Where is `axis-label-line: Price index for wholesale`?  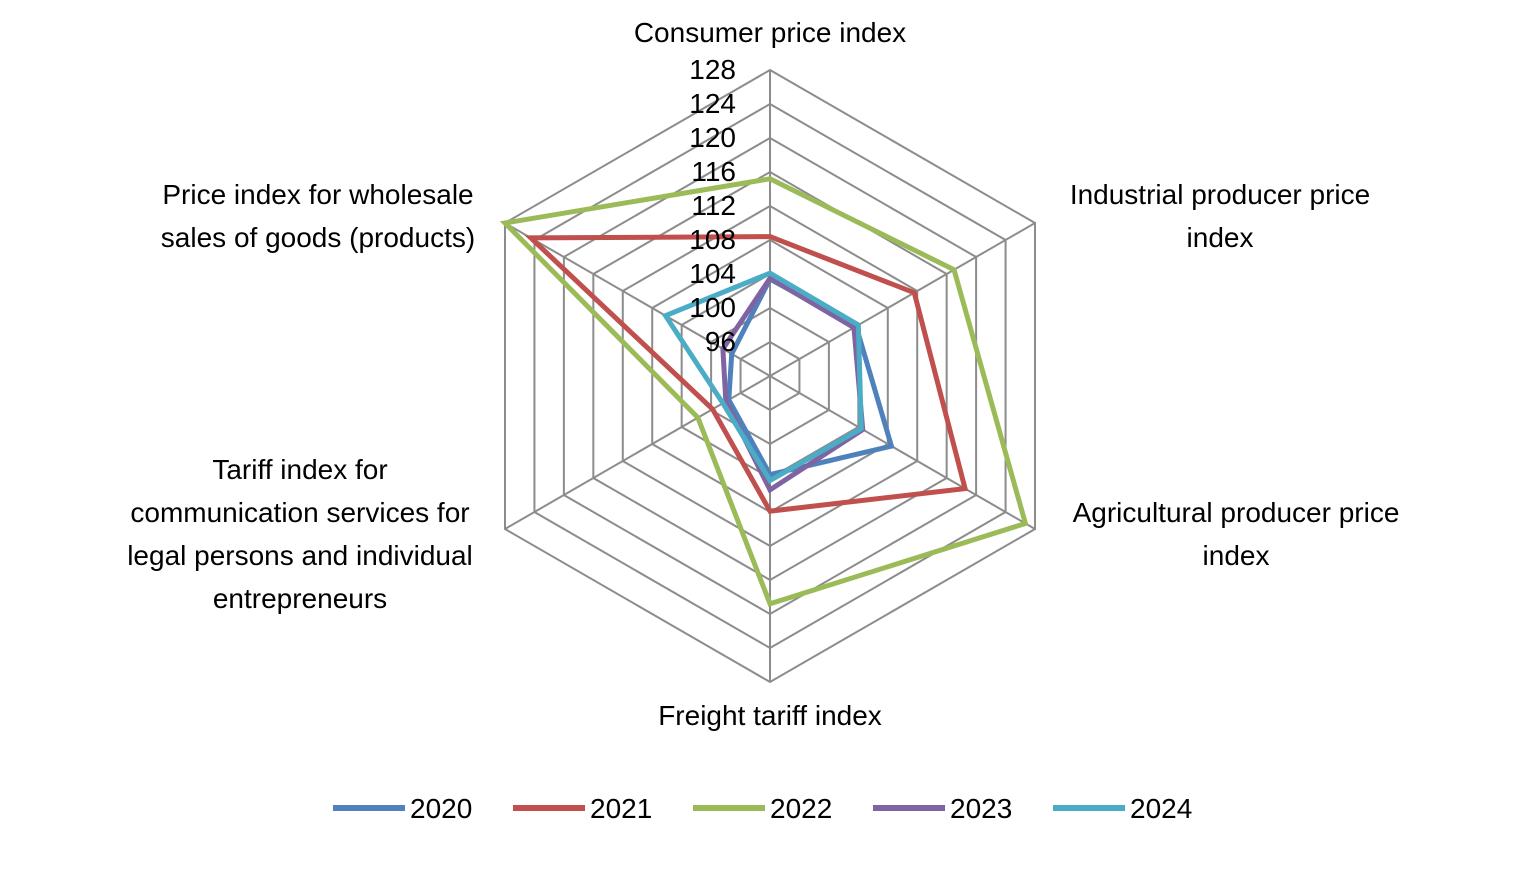
axis-label-line: Price index for wholesale is located at coordinates (317, 194).